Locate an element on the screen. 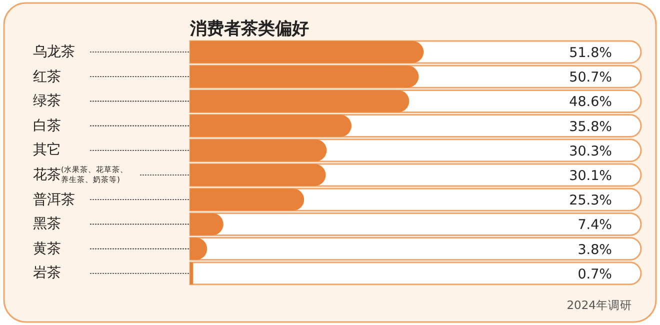  data-label: 30.3% is located at coordinates (590, 151).